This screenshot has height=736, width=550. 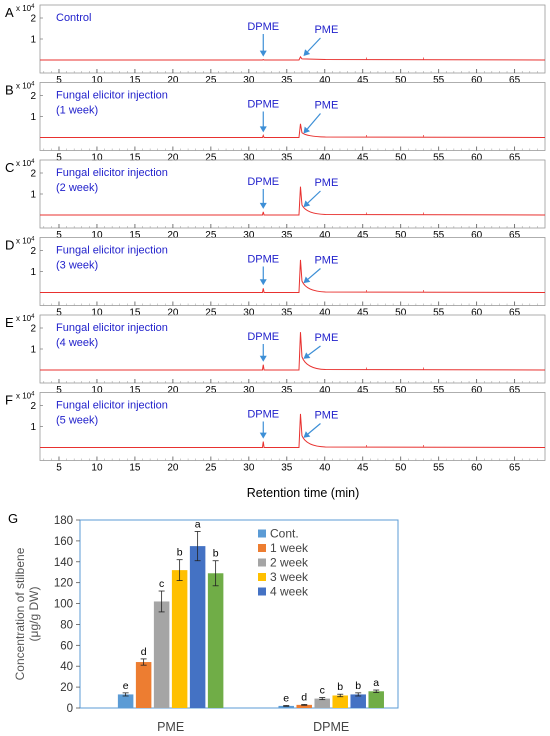 What do you see at coordinates (286, 698) in the screenshot?
I see `significance-letter: e` at bounding box center [286, 698].